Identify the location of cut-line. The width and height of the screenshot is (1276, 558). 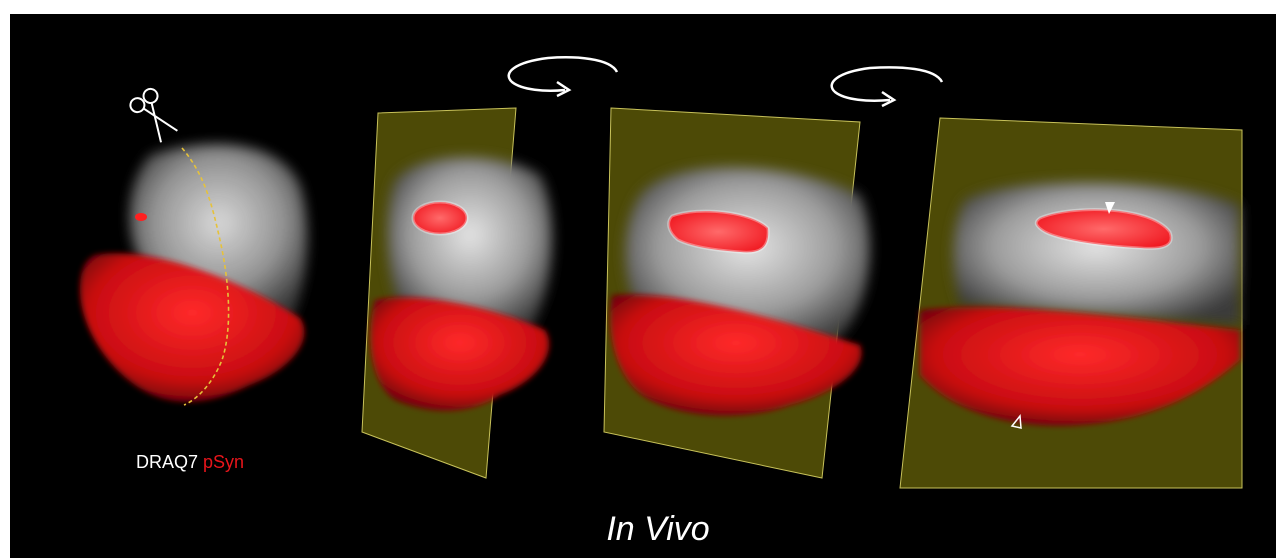
(205, 276).